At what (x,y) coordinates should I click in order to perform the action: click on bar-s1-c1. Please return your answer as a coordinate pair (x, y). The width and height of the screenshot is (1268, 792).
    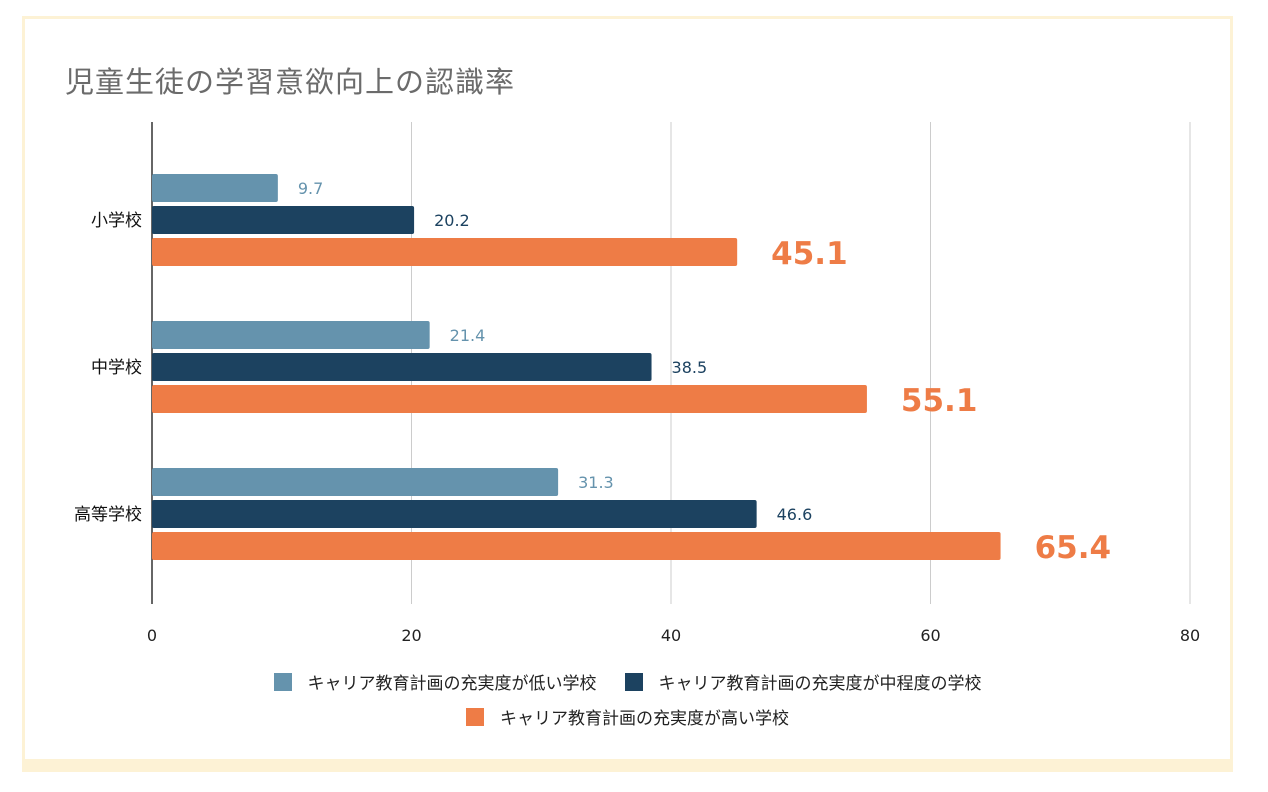
    Looking at the image, I should click on (402, 367).